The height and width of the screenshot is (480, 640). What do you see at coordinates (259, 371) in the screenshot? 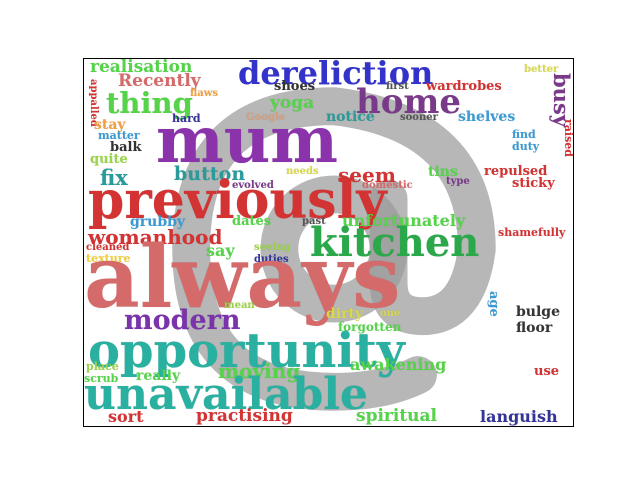
I see `word: moving` at bounding box center [259, 371].